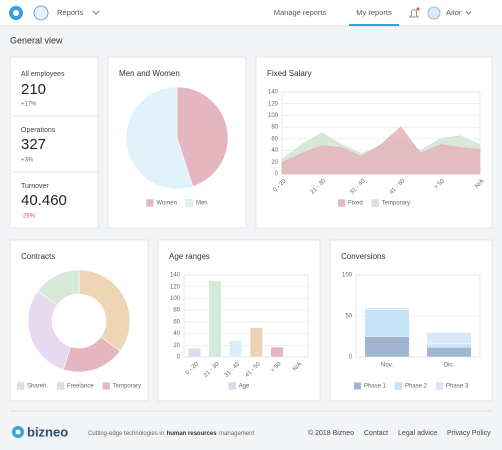  Describe the element at coordinates (166, 204) in the screenshot. I see `legend-label: Women` at that location.